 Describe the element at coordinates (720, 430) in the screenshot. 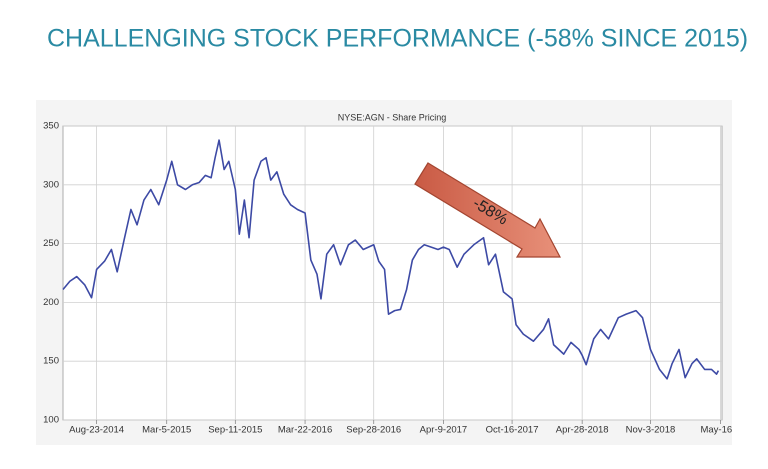

I see `x-tick-label: May-16-2` at that location.